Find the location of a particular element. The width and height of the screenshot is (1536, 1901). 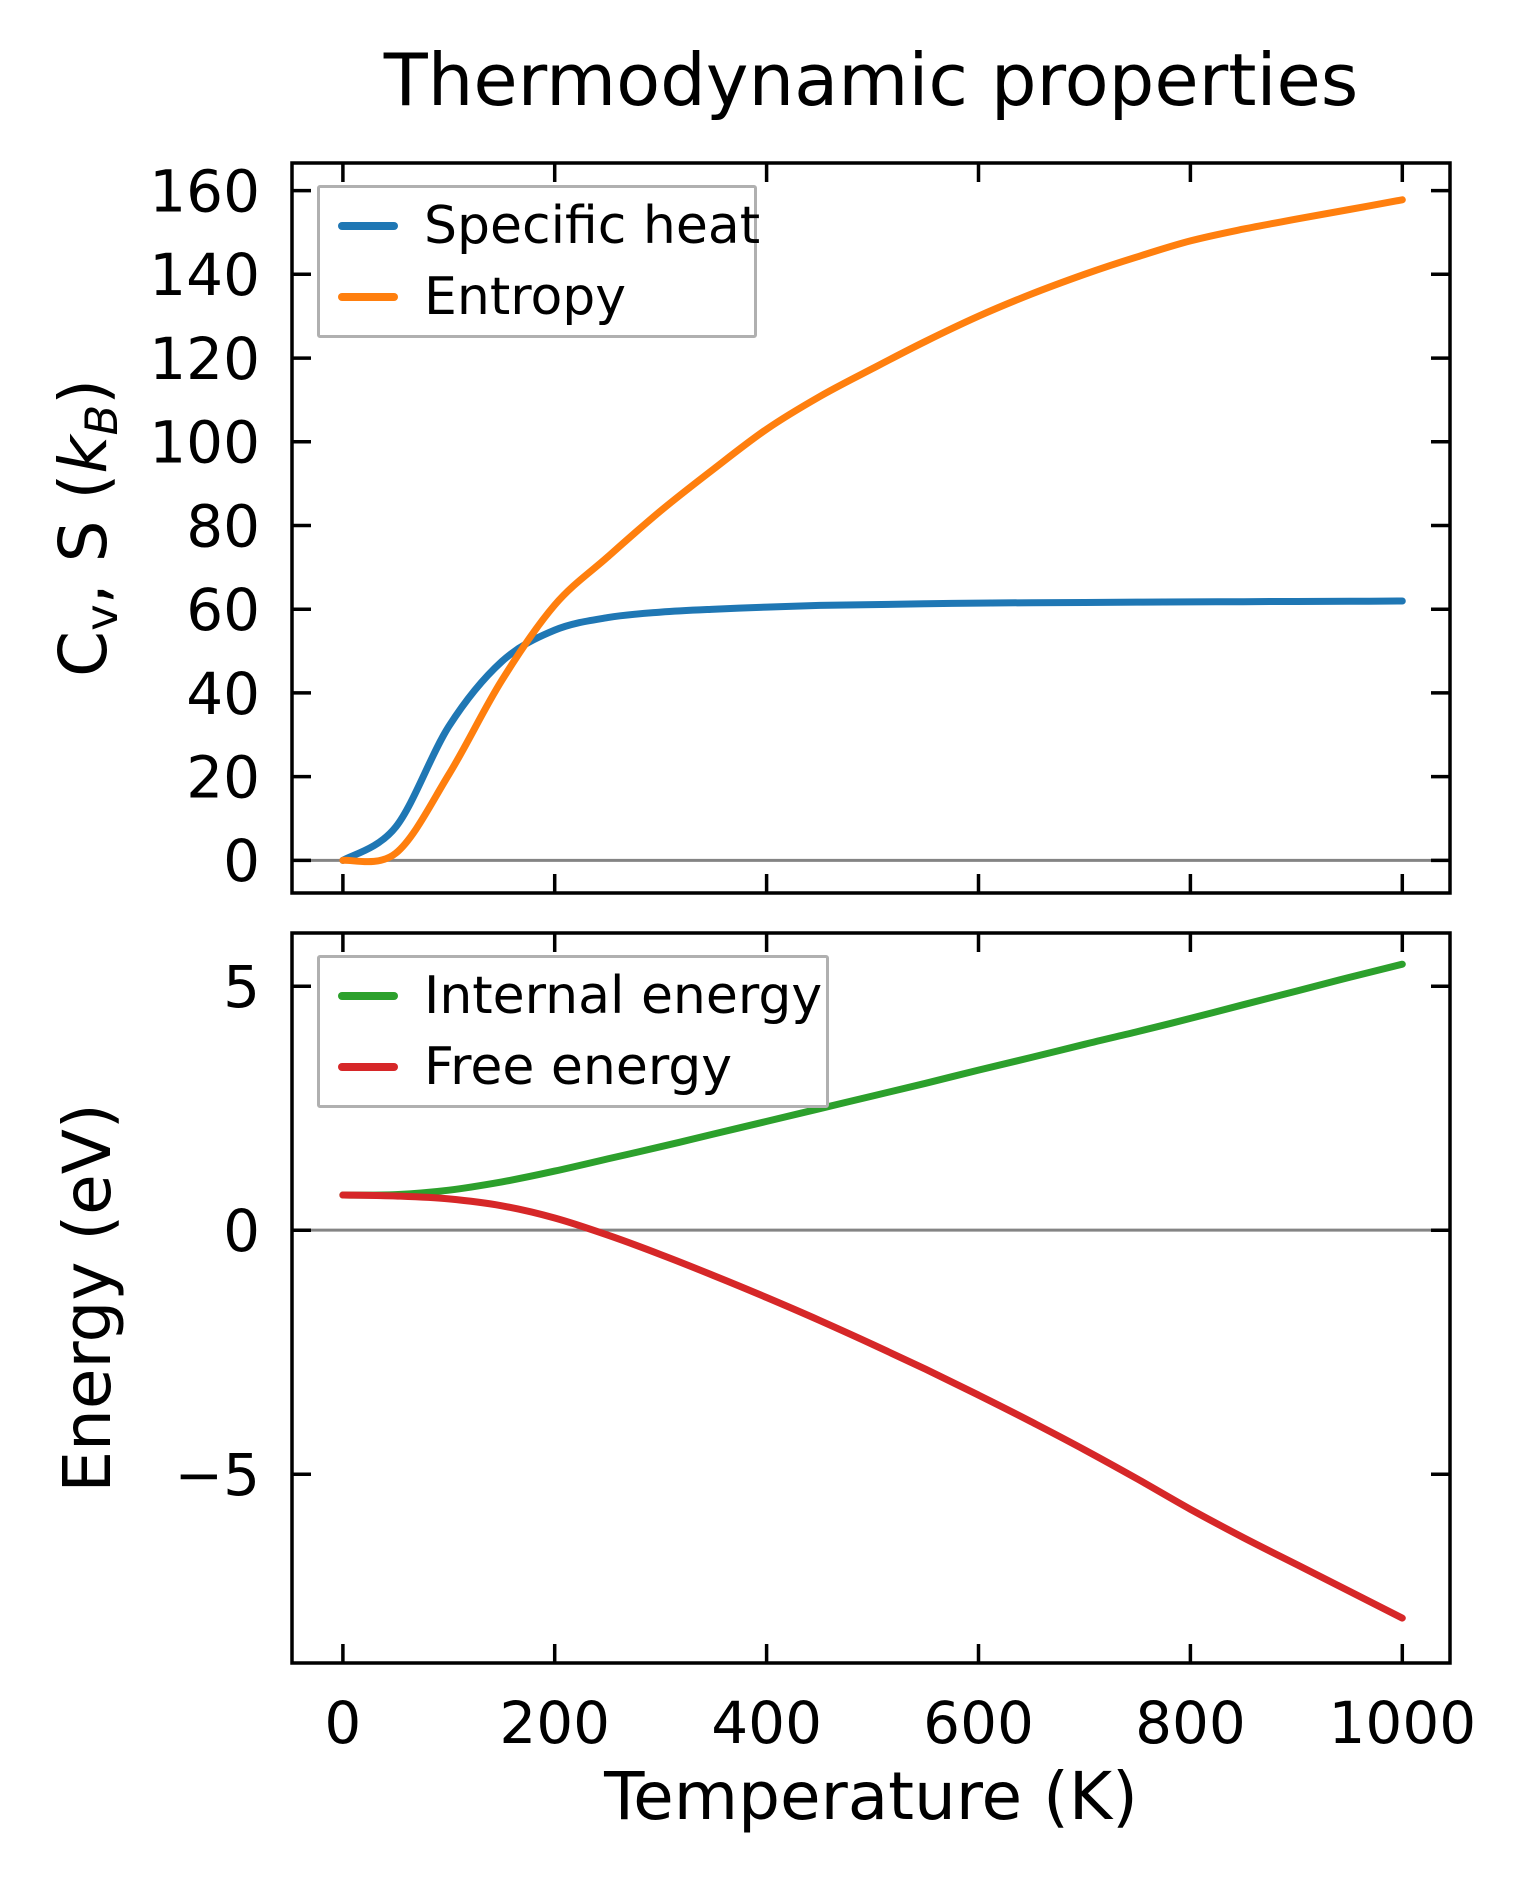

figure-title: Thermodynamic properties is located at coordinates (871, 80).